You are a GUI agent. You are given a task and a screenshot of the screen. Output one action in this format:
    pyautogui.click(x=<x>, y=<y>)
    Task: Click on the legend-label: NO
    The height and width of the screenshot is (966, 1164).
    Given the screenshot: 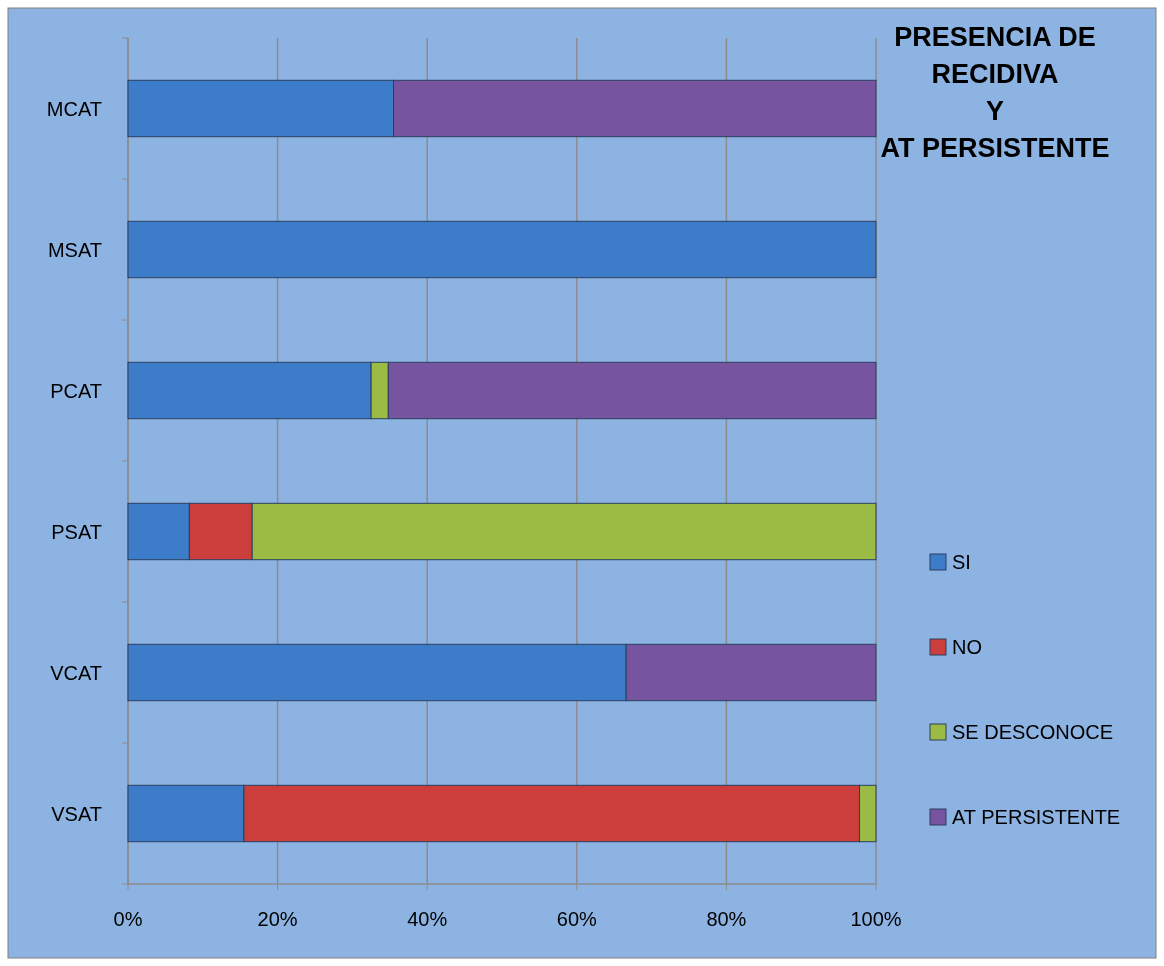 What is the action you would take?
    pyautogui.click(x=967, y=647)
    